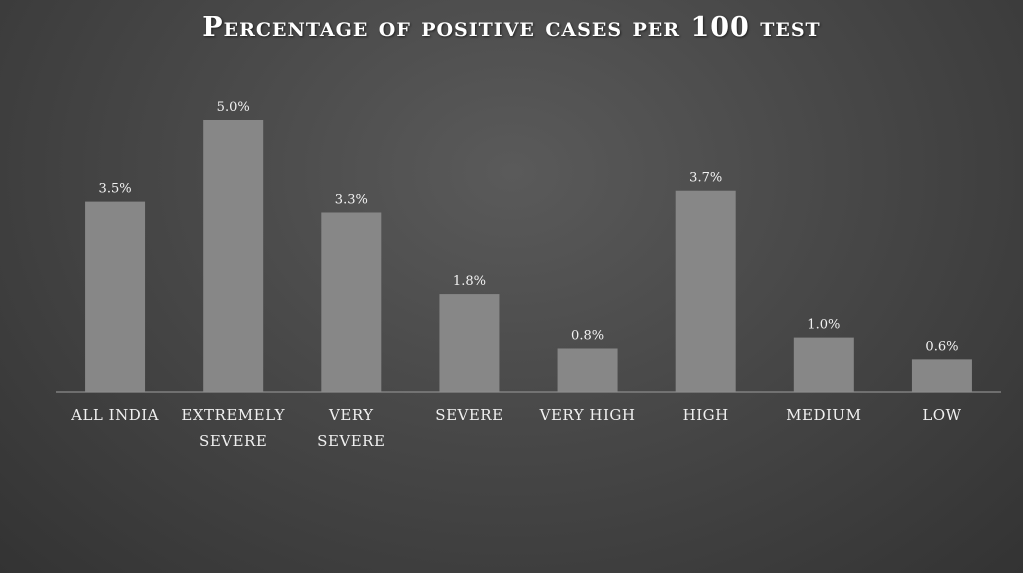  Describe the element at coordinates (705, 178) in the screenshot. I see `data-label-5: 3.7%` at that location.